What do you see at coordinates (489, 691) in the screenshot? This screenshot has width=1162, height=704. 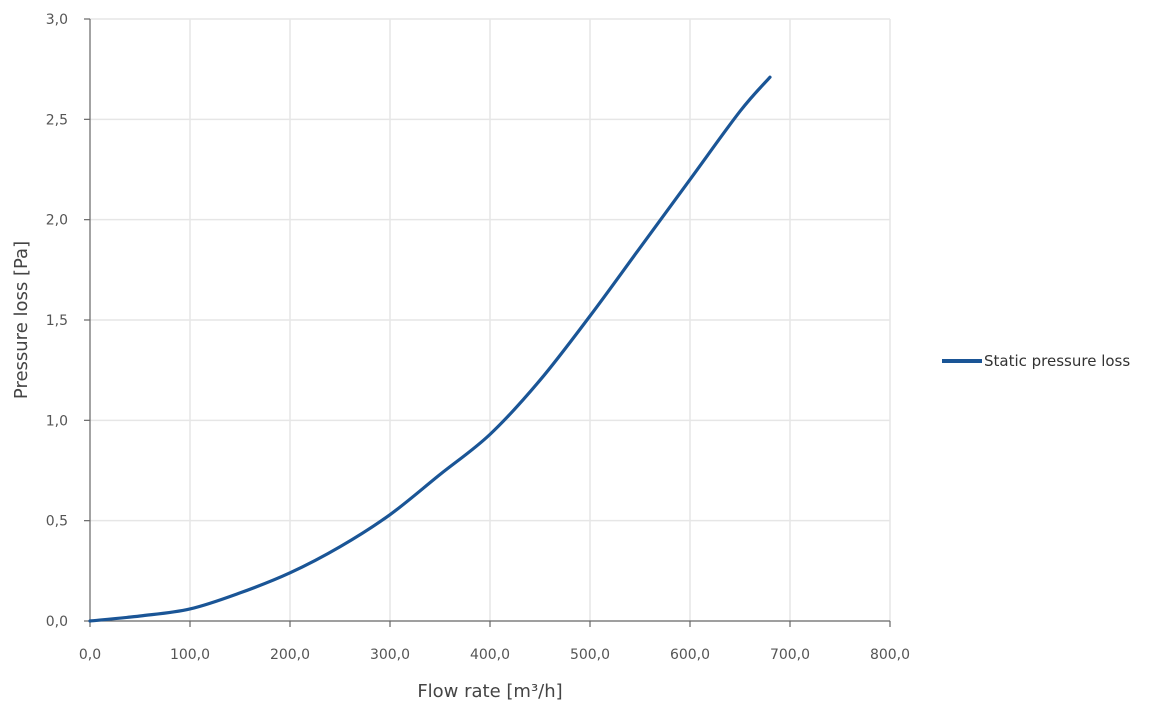 I see `x-axis-title: Flow rate [m³/h]` at bounding box center [489, 691].